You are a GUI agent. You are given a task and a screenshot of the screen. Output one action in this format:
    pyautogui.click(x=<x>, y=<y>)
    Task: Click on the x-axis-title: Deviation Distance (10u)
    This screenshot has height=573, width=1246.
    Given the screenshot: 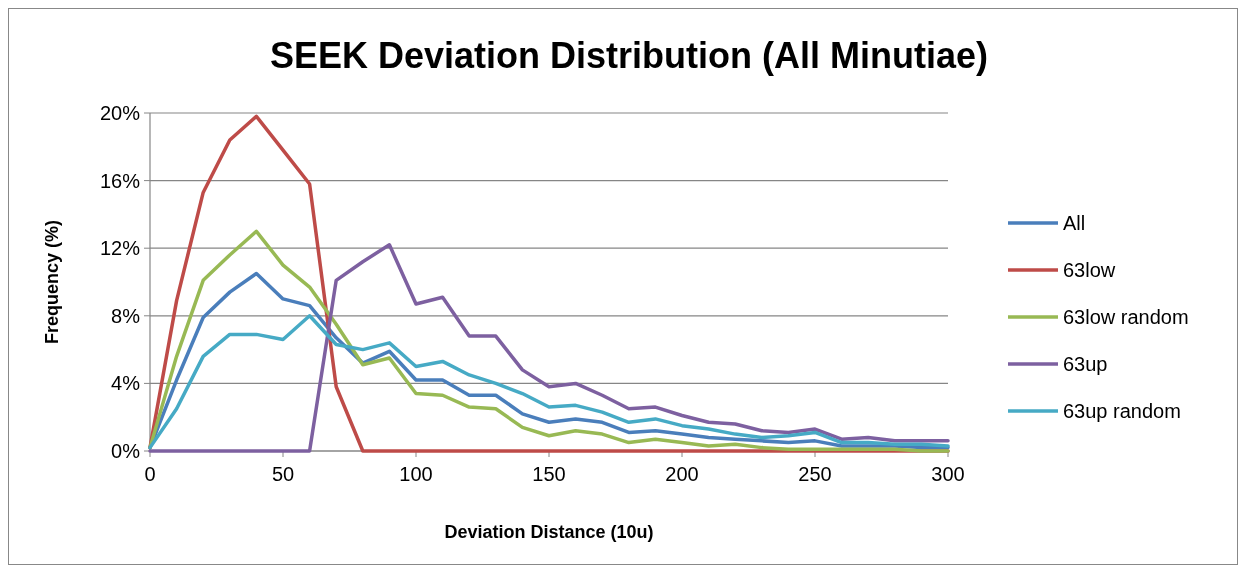 What is the action you would take?
    pyautogui.click(x=549, y=532)
    